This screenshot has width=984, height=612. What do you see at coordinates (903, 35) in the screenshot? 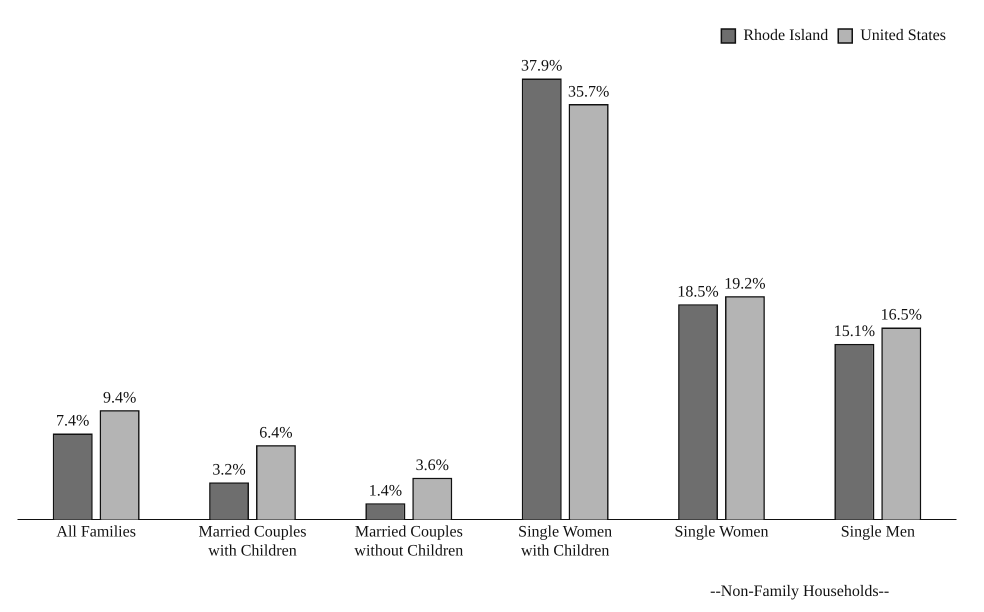
I see `legend-label: United States` at bounding box center [903, 35].